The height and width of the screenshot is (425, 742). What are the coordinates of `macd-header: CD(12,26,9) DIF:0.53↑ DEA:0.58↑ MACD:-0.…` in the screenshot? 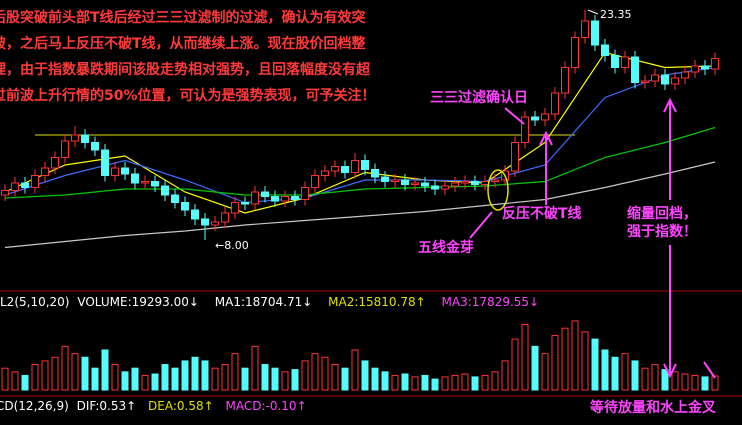 It's located at (153, 406).